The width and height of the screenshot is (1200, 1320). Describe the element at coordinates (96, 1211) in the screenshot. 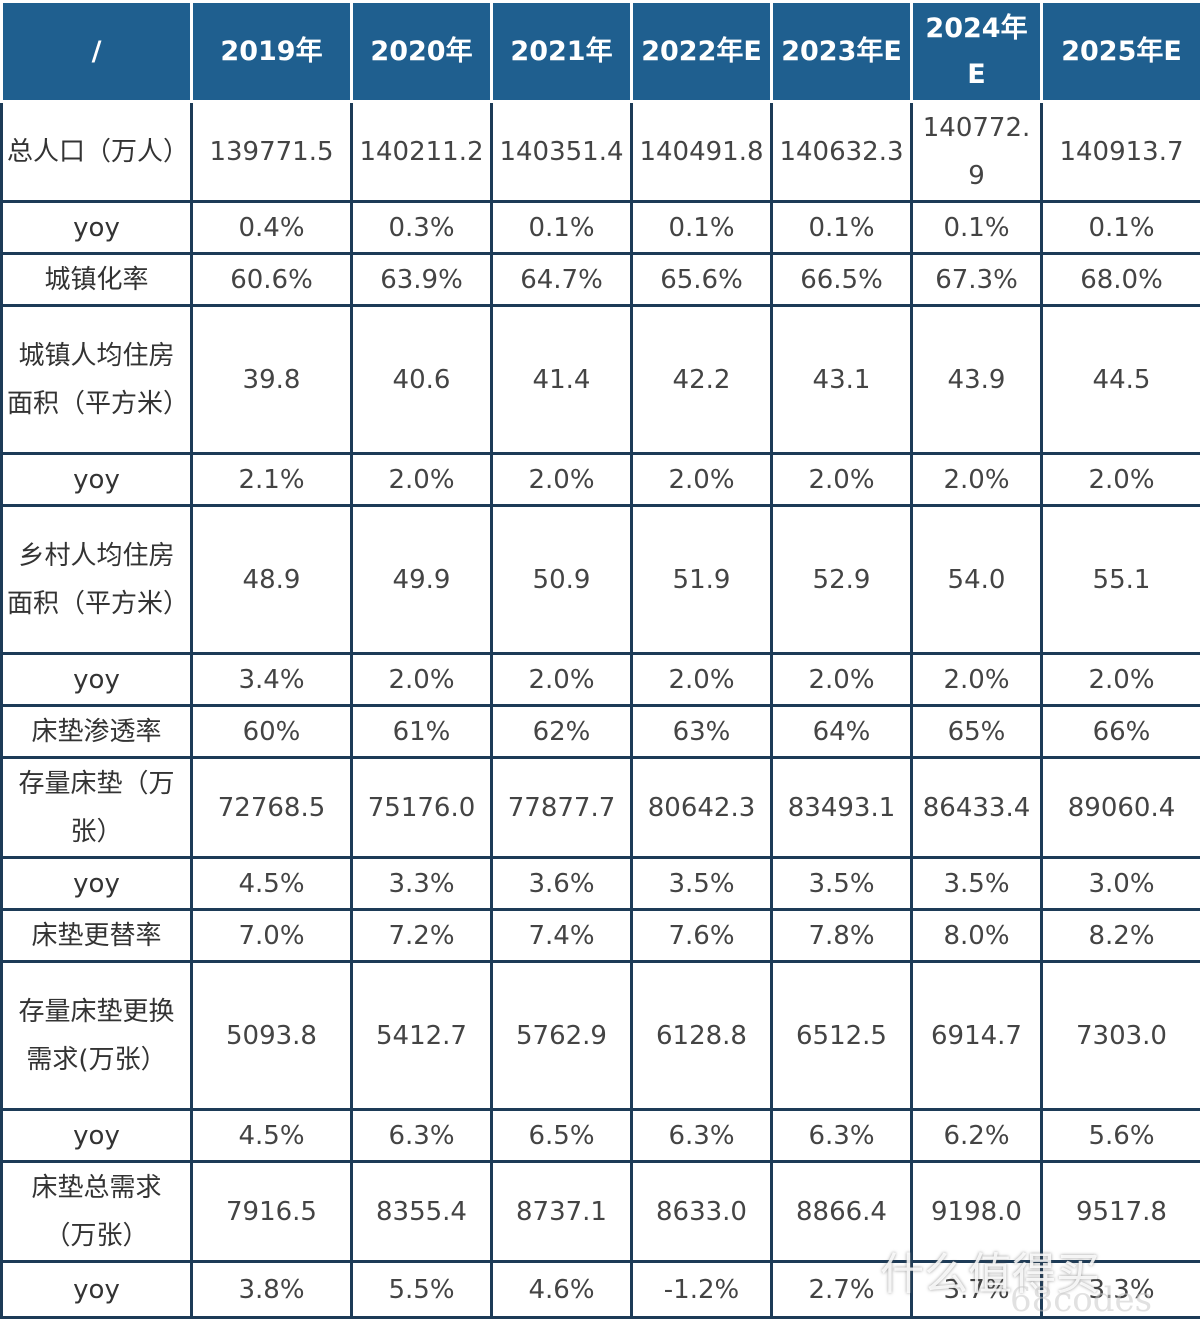

I see `row-label: 床垫总需求（万张）` at that location.